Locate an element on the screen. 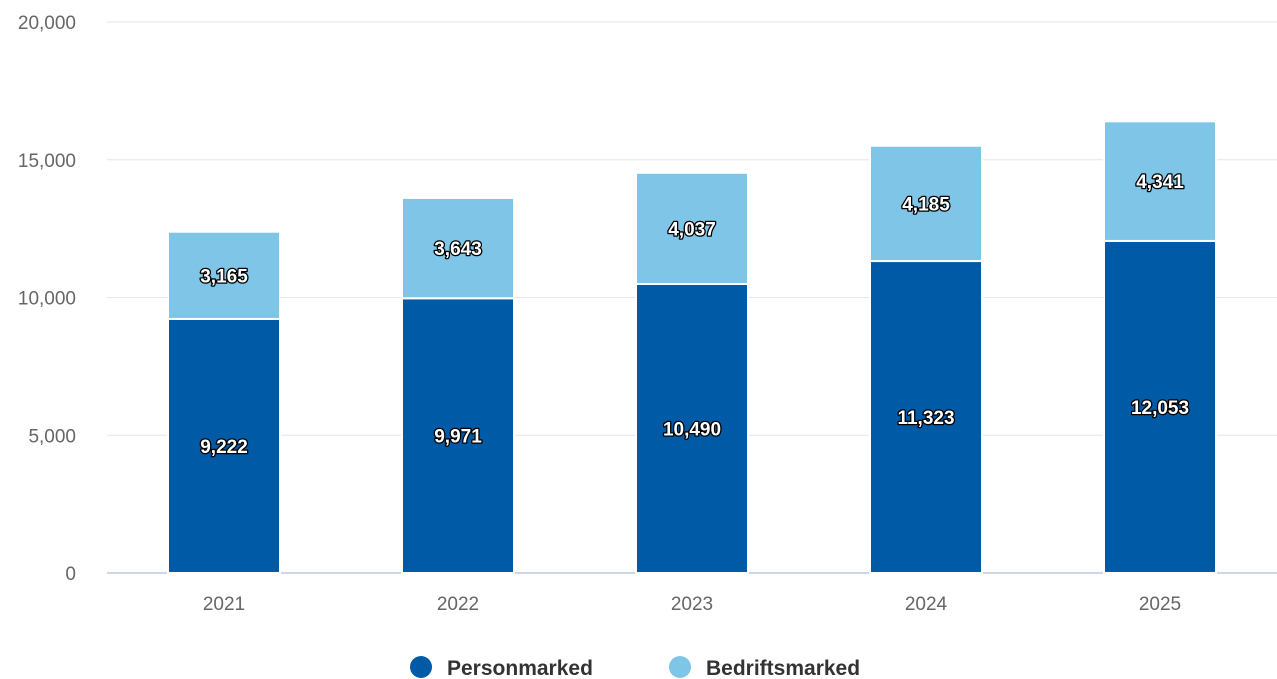  bar-bedriftsmarked-2025 is located at coordinates (1160, 181).